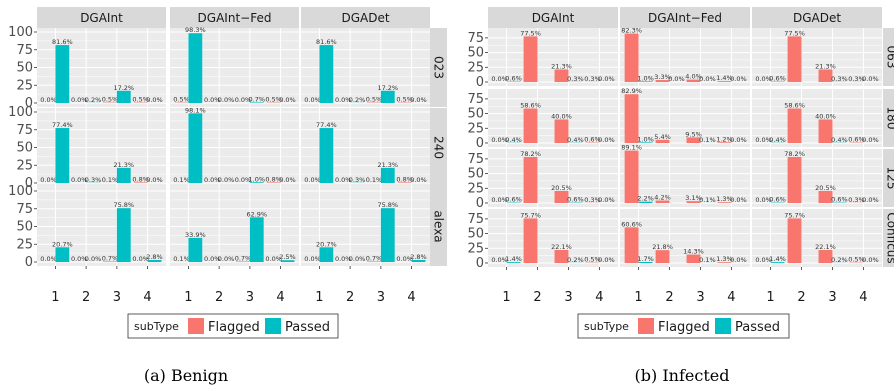  What do you see at coordinates (530, 33) in the screenshot?
I see `bar-value-label: 77.5%` at bounding box center [530, 33].